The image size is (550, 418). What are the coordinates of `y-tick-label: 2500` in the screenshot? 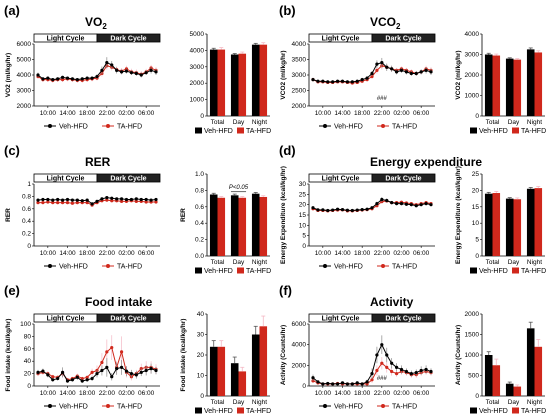 It's located at (299, 91).